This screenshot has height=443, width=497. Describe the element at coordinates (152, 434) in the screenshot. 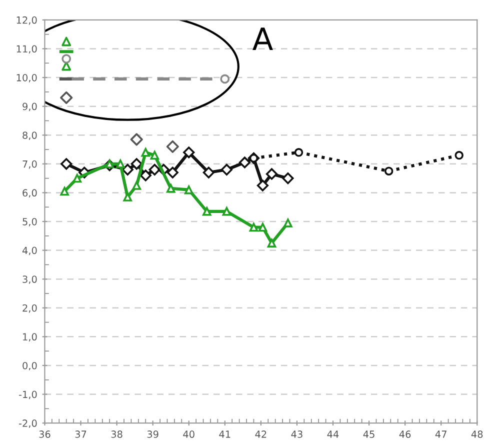

I see `x-tick-label: 39` at that location.